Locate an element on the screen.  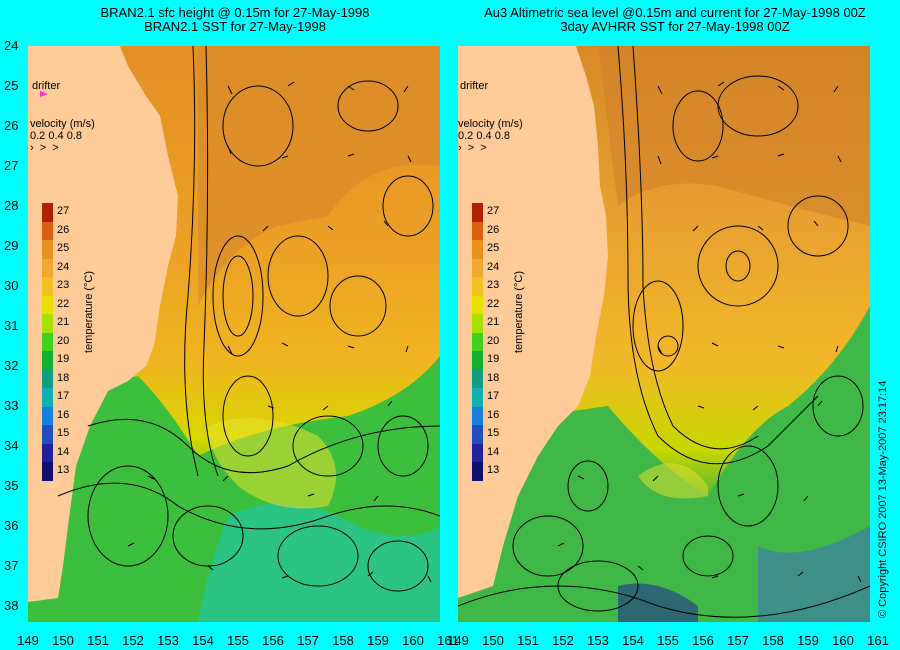
x-tick-label-left: 156 is located at coordinates (273, 640).